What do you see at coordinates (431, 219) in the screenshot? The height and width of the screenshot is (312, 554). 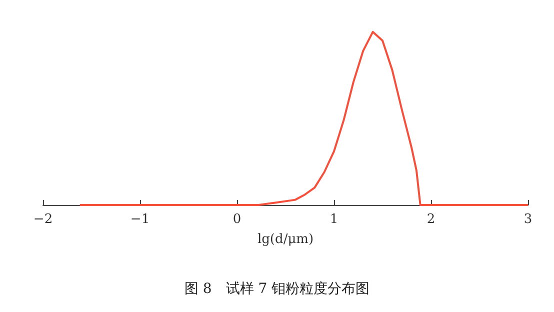 I see `x-tick-label: 2` at bounding box center [431, 219].